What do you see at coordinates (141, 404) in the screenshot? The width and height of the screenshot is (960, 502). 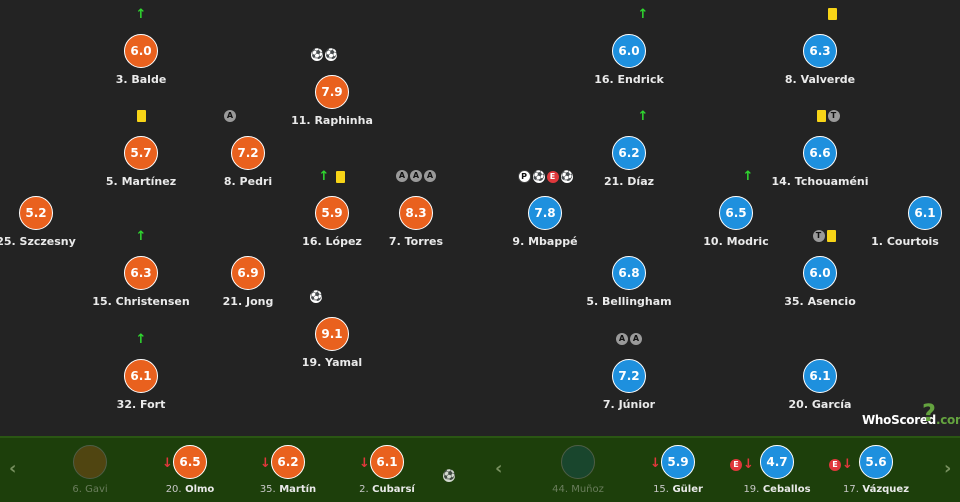 I see `player-name: 32. Fort` at bounding box center [141, 404].